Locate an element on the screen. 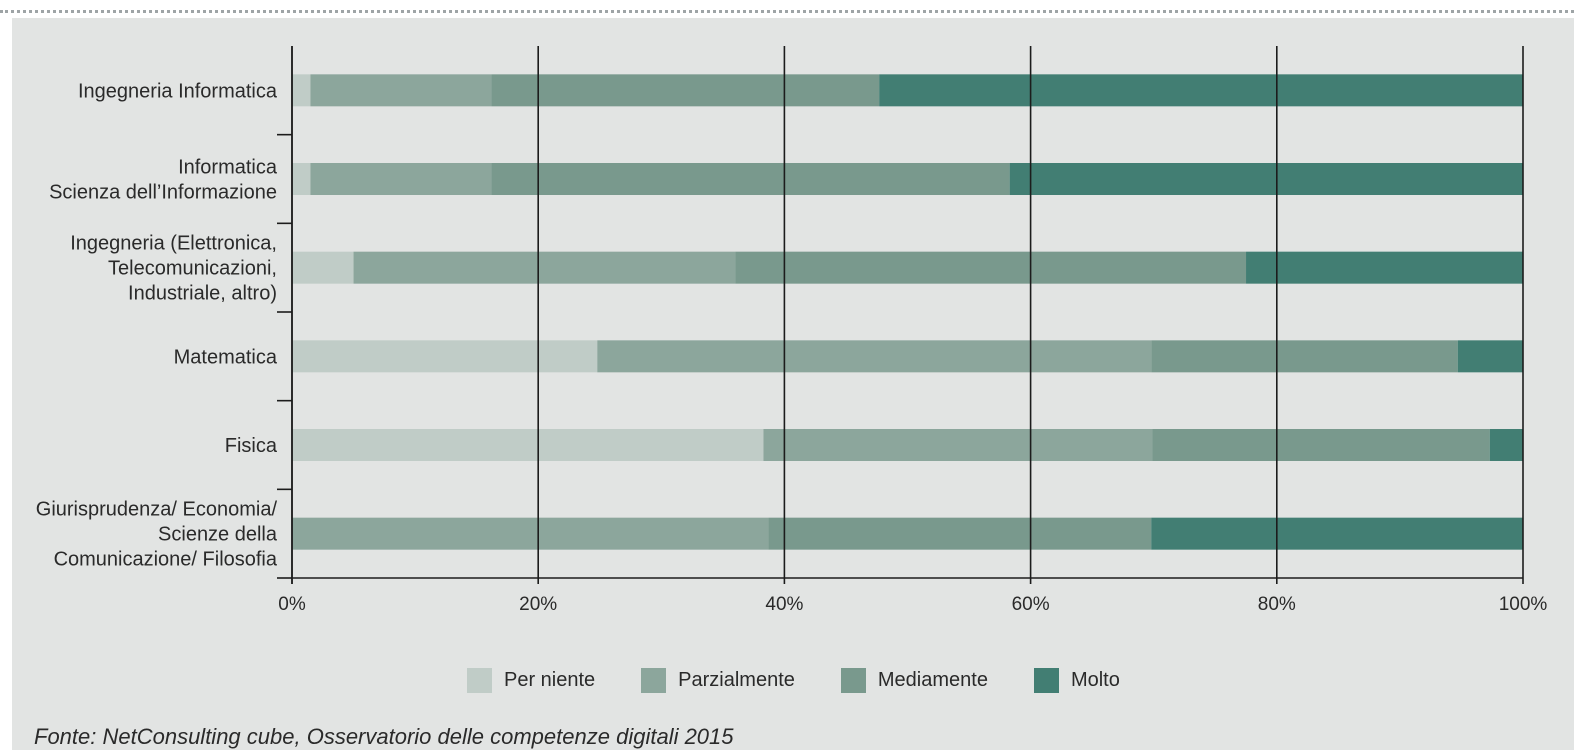 The width and height of the screenshot is (1574, 750). legend-label: Per niente is located at coordinates (550, 679).